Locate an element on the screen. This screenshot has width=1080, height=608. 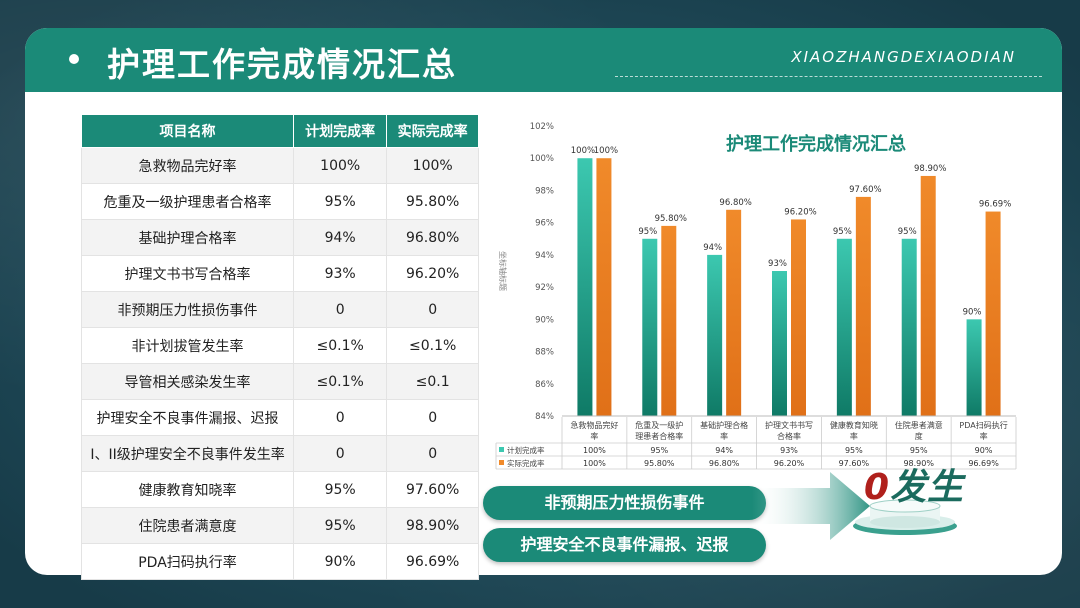
y-tick-label: 92% is located at coordinates (544, 288).